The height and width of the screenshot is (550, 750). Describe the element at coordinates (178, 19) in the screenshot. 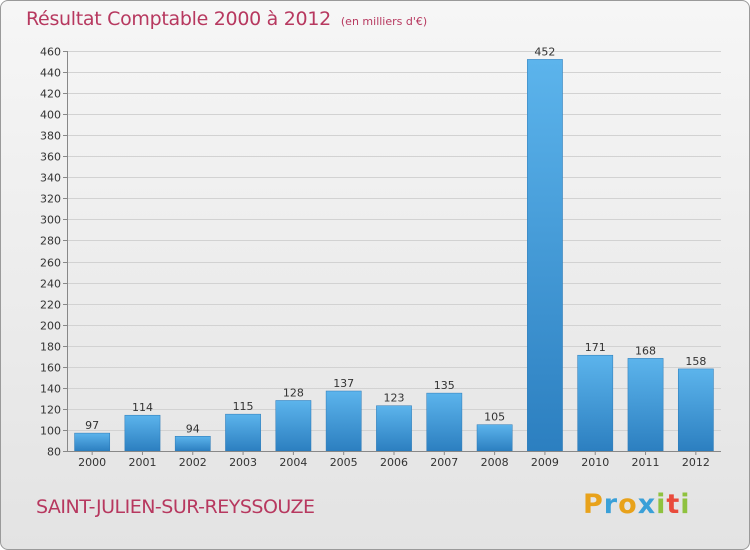

I see `chart-title: Résultat Comptable 2000 à 2012` at that location.